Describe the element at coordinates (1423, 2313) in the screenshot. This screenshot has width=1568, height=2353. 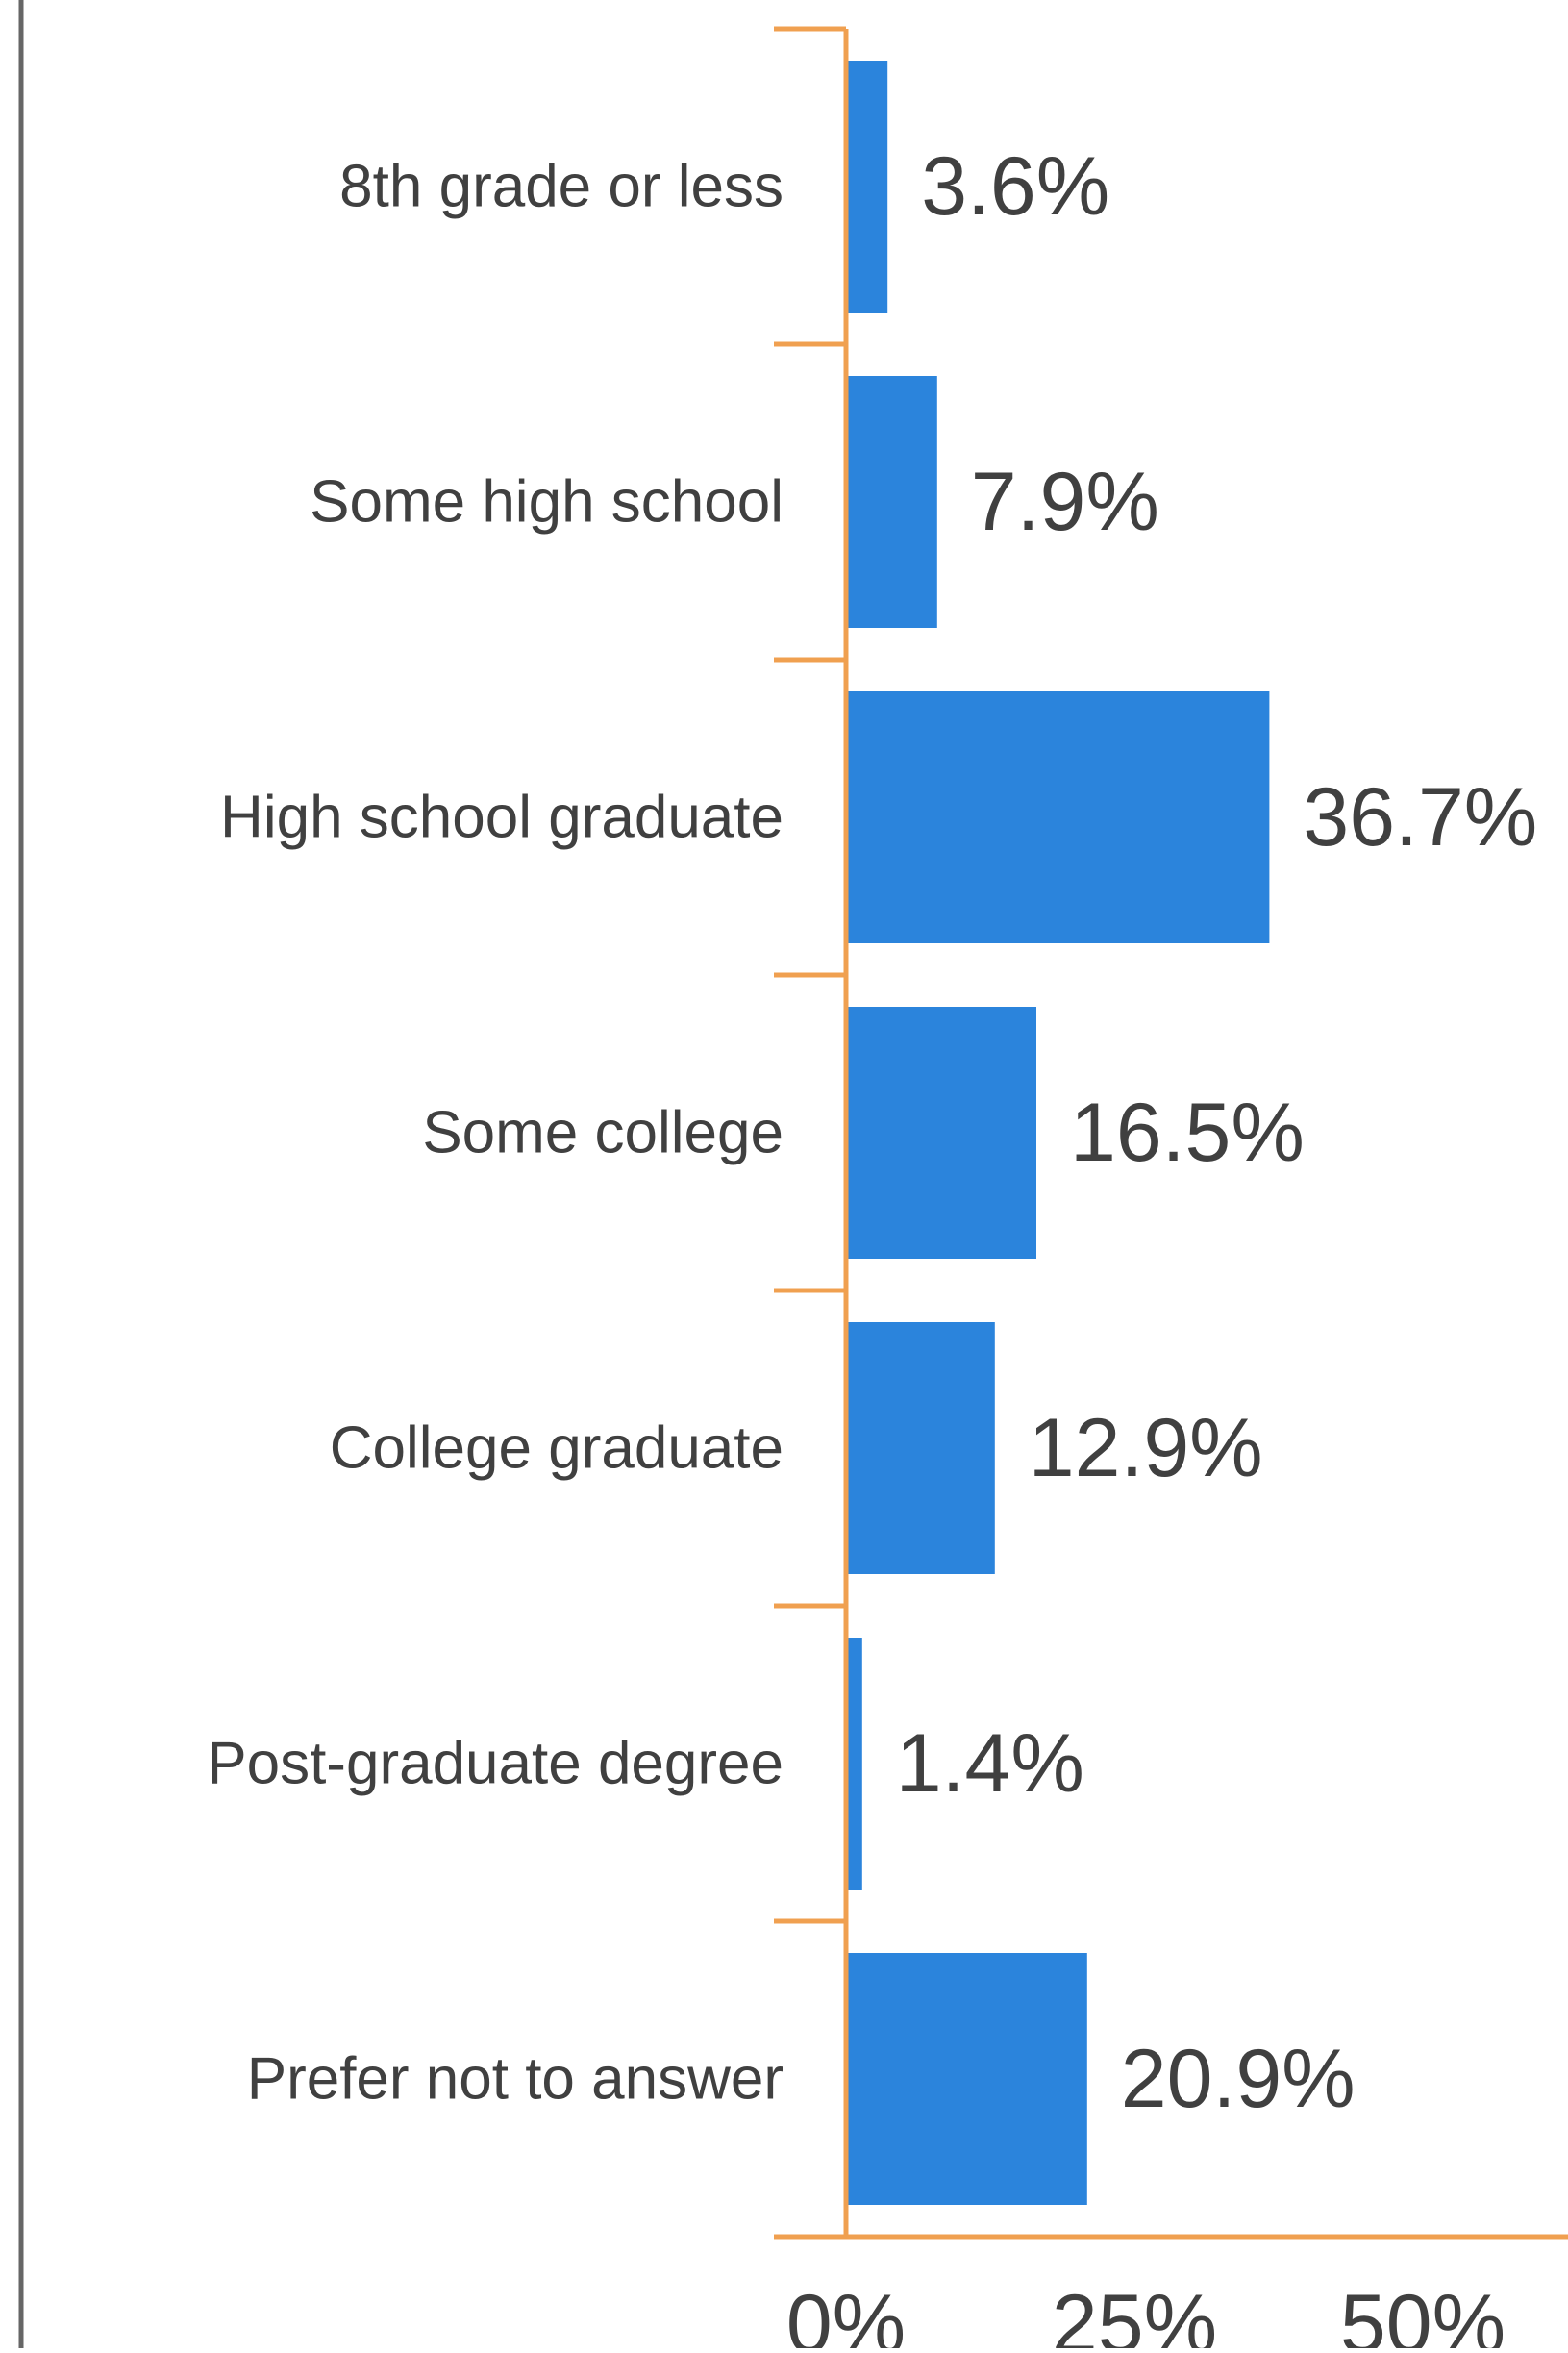
I see `x-tick-label-50: 50%` at that location.